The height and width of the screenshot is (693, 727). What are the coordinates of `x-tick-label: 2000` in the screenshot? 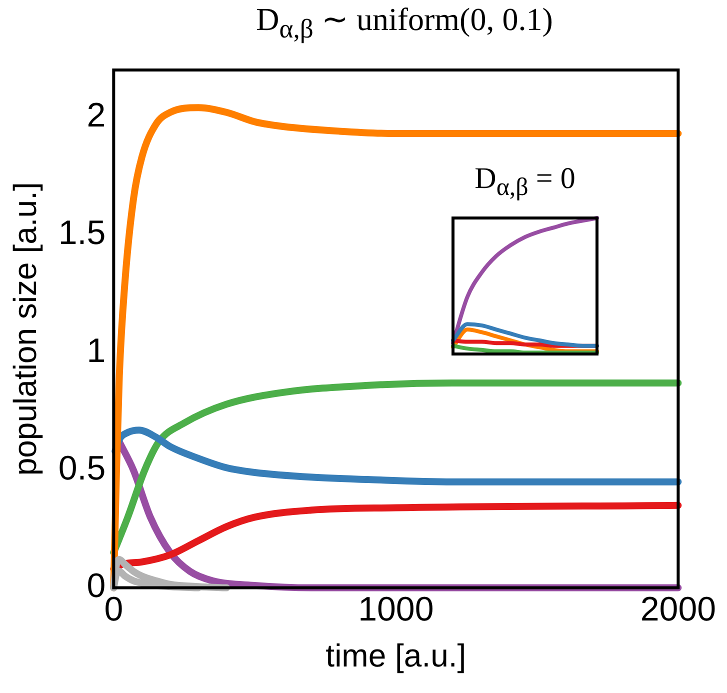 It's located at (678, 609).